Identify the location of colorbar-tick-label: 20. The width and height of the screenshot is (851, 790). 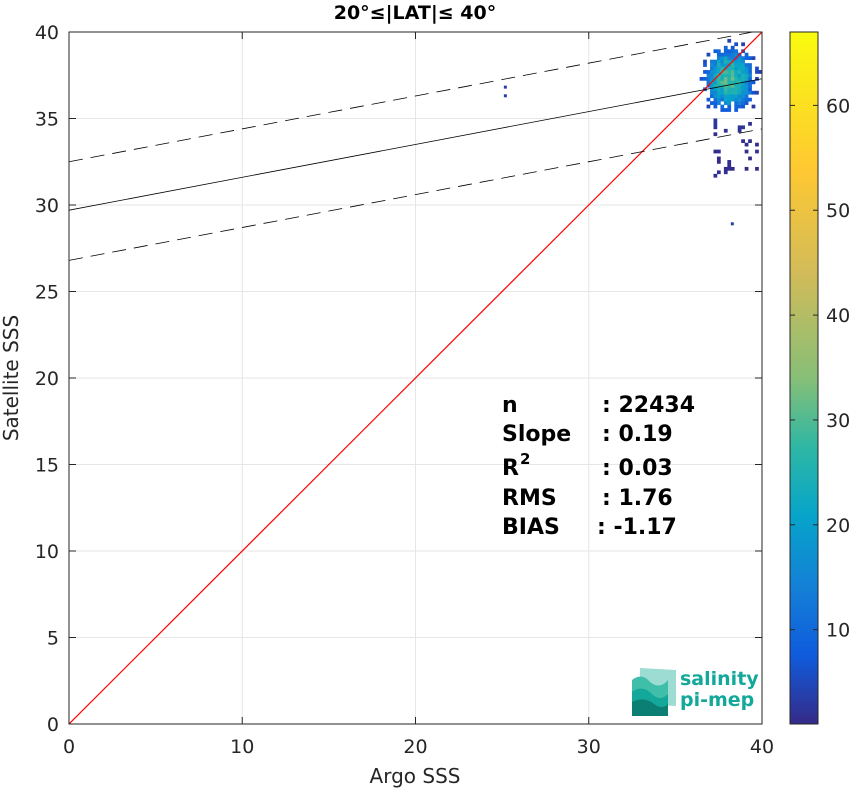
(838, 526).